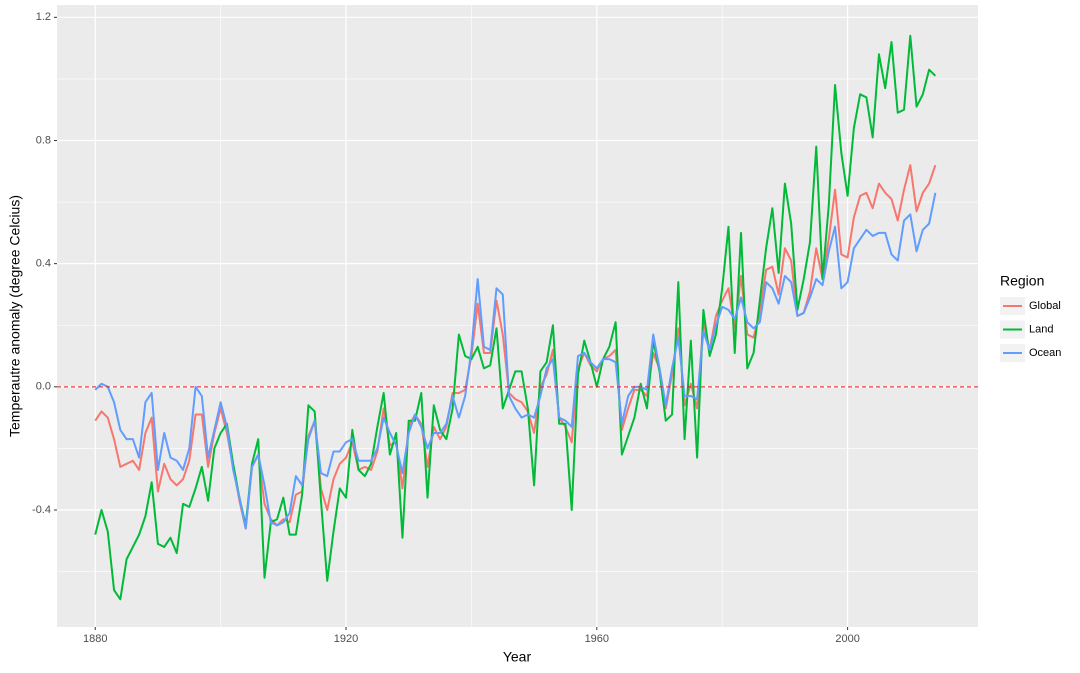 The height and width of the screenshot is (673, 1080). I want to click on x-tick-label: 1880, so click(95, 639).